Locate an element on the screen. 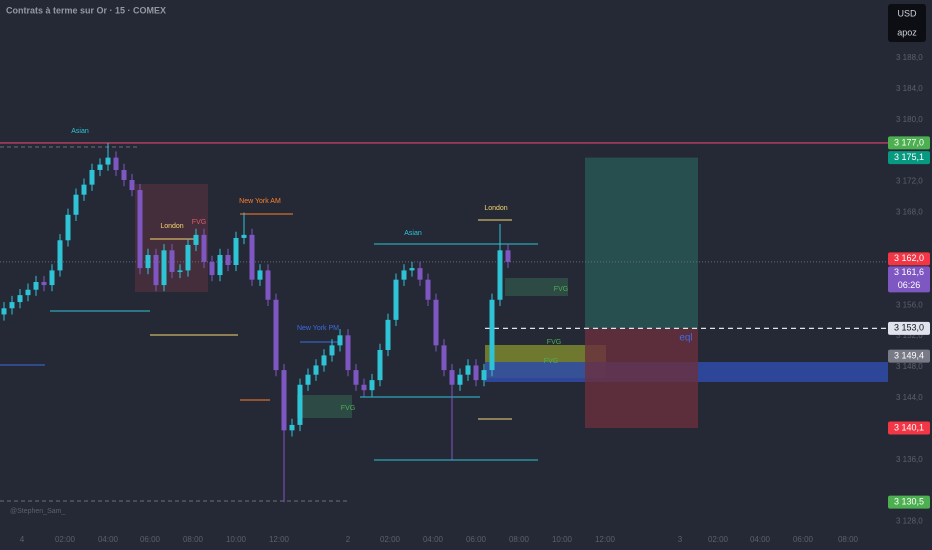 The height and width of the screenshot is (550, 932). price-tag-label: 3 177,0 is located at coordinates (909, 142).